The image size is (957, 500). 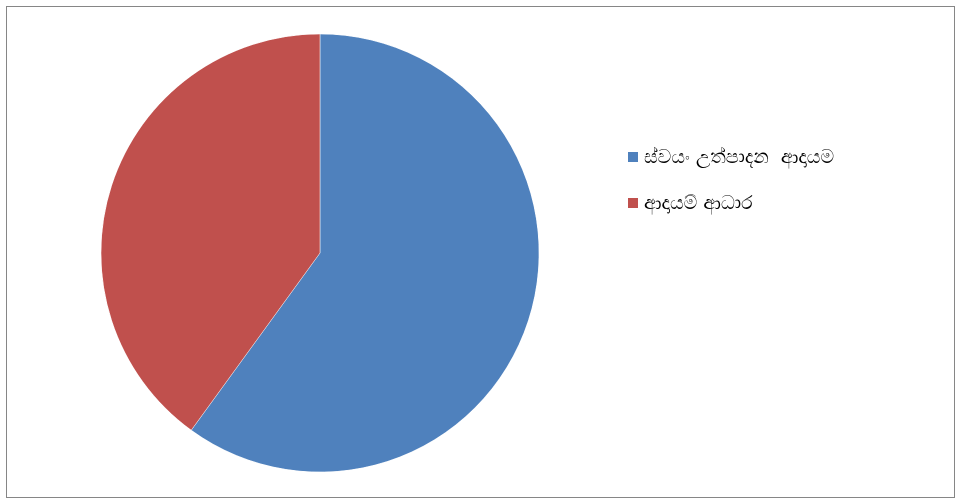 I want to click on legend-item-income-grants: ආදායම් ආධාර, so click(x=731, y=203).